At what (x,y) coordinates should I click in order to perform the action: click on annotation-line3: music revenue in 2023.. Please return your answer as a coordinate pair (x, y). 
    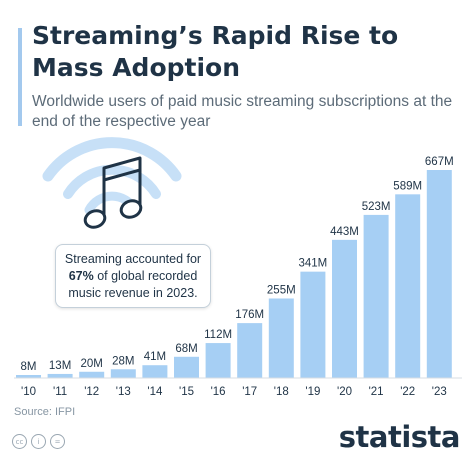
    Looking at the image, I should click on (133, 293).